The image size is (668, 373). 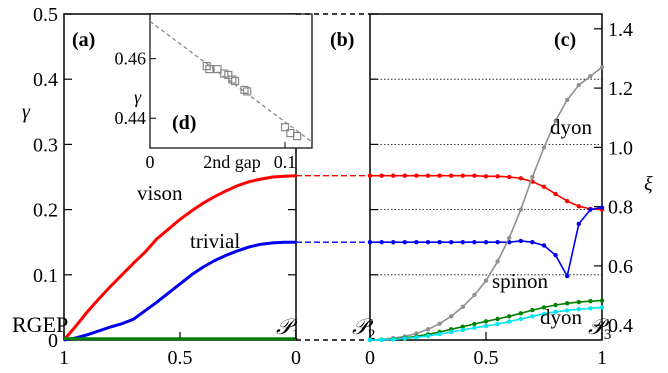 What do you see at coordinates (561, 317) in the screenshot?
I see `series-label-dyon-cyan: dyon` at bounding box center [561, 317].